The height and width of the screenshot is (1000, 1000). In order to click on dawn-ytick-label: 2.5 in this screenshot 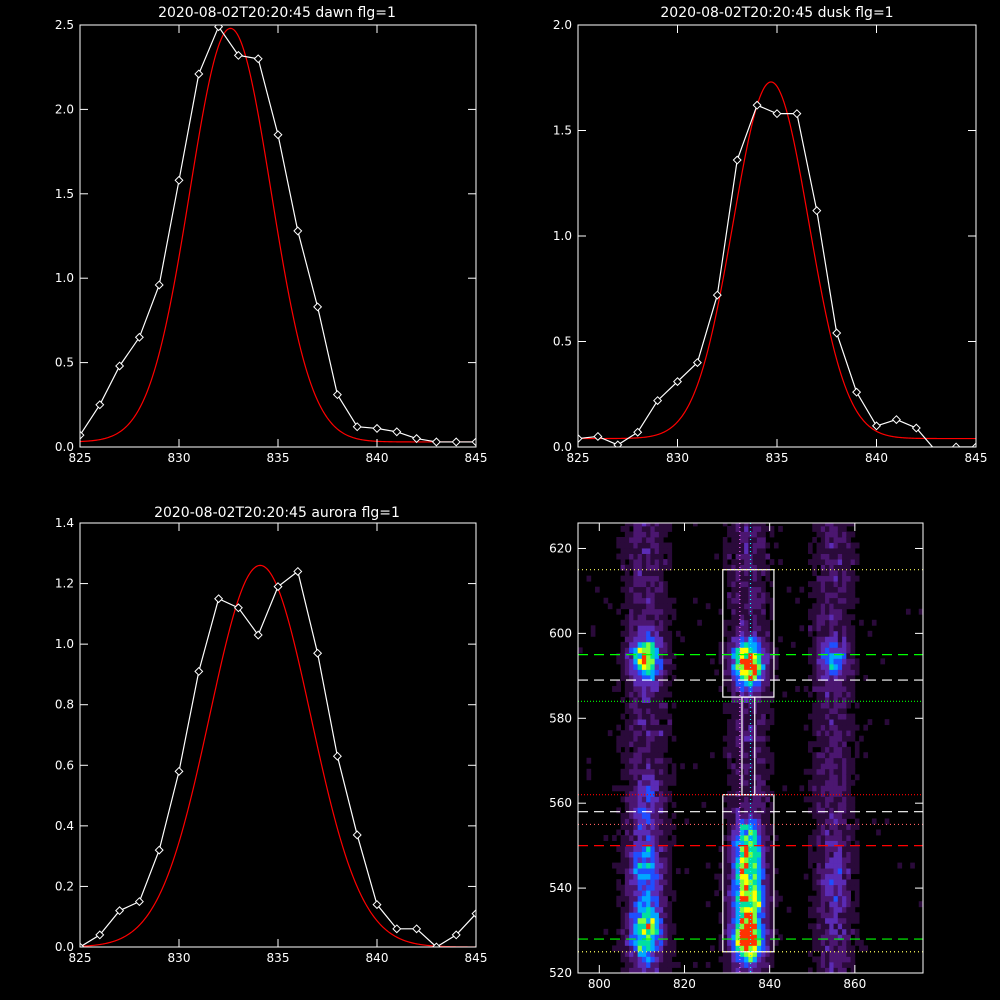, I will do `click(64, 25)`.